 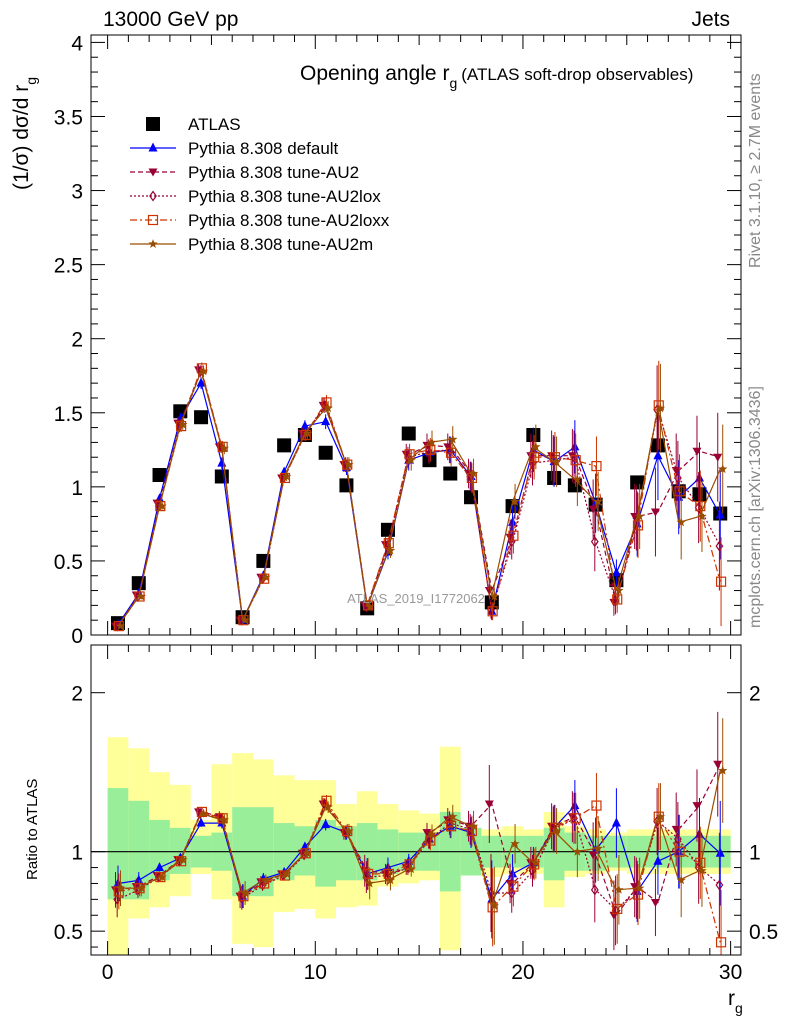 I want to click on ratio-tick-label-left: 1, so click(x=77, y=853).